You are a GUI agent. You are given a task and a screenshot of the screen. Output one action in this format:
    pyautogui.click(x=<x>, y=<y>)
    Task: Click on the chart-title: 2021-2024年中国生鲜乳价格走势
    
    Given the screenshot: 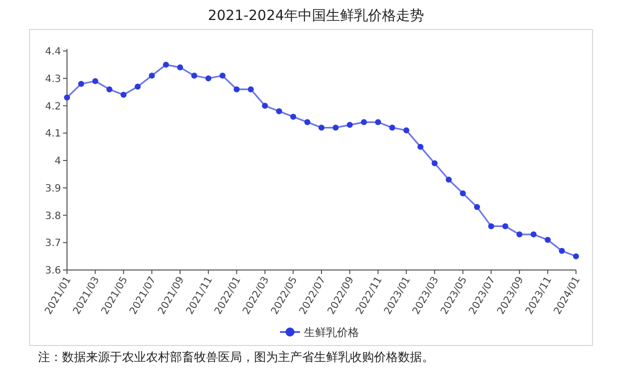 What is the action you would take?
    pyautogui.click(x=316, y=16)
    